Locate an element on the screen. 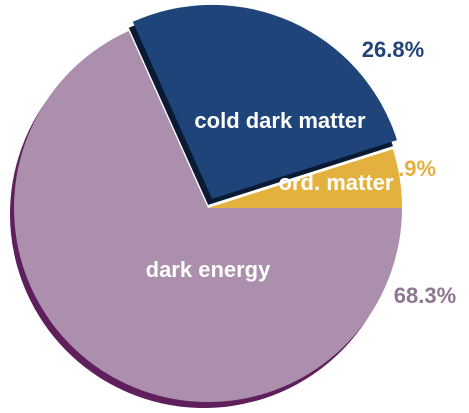  slice-ord-matter is located at coordinates (305, 178).